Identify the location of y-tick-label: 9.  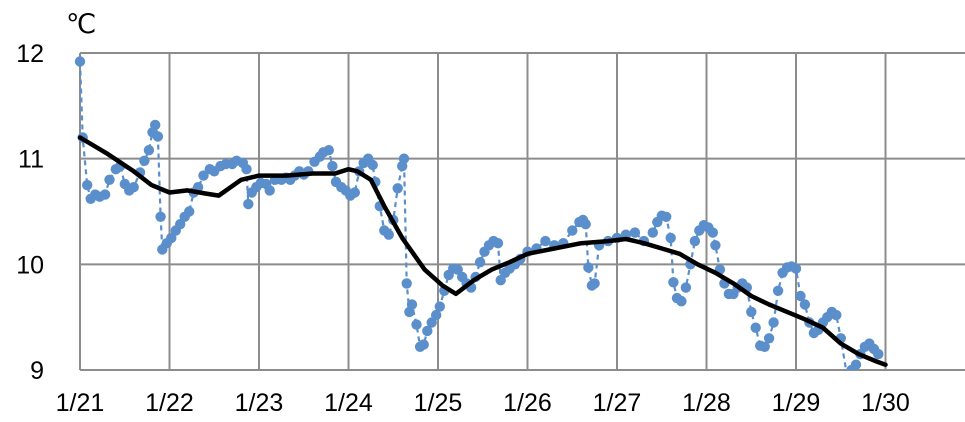
(37, 371).